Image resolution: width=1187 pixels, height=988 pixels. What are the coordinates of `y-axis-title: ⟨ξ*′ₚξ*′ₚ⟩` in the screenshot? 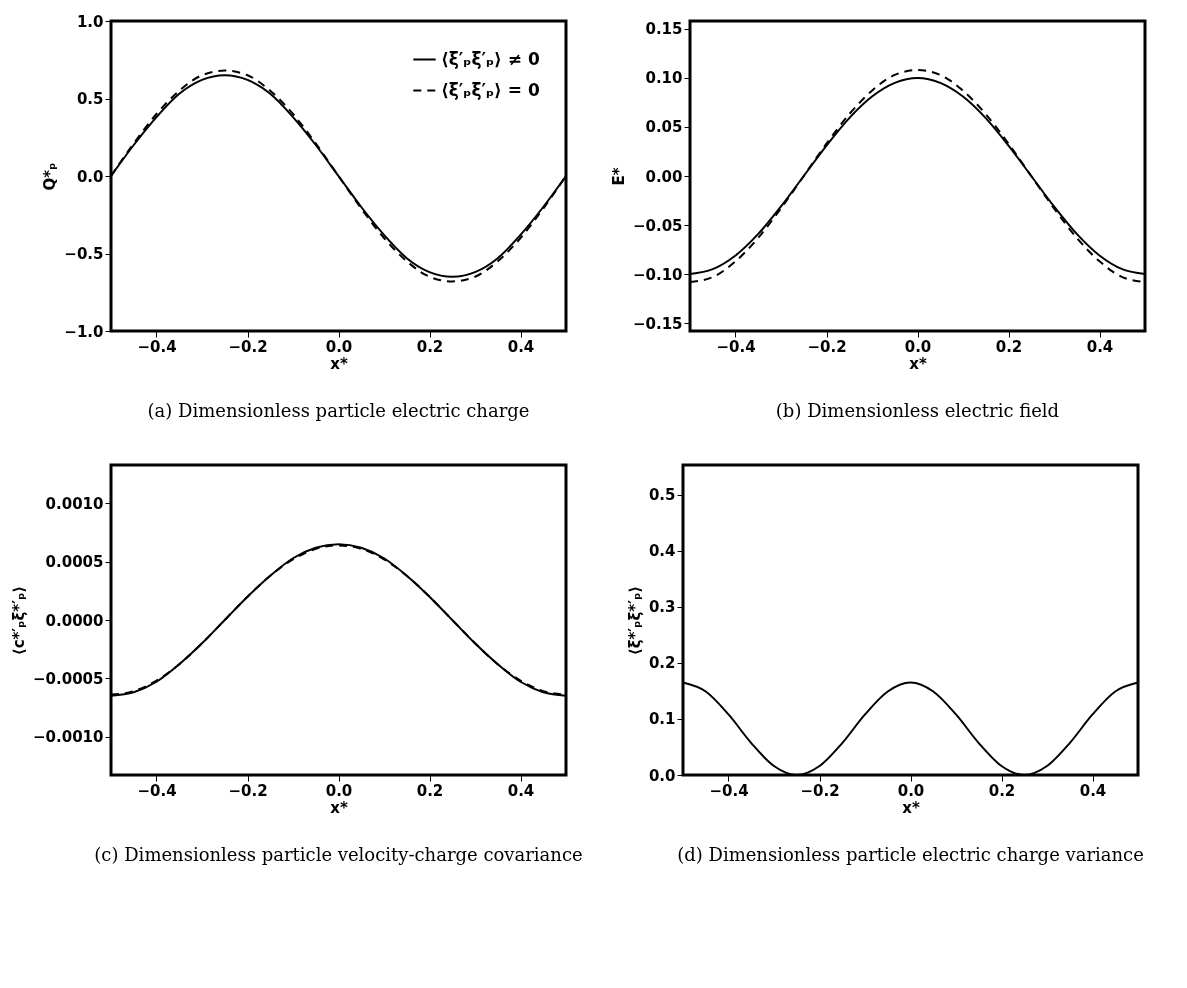 It's located at (634, 620).